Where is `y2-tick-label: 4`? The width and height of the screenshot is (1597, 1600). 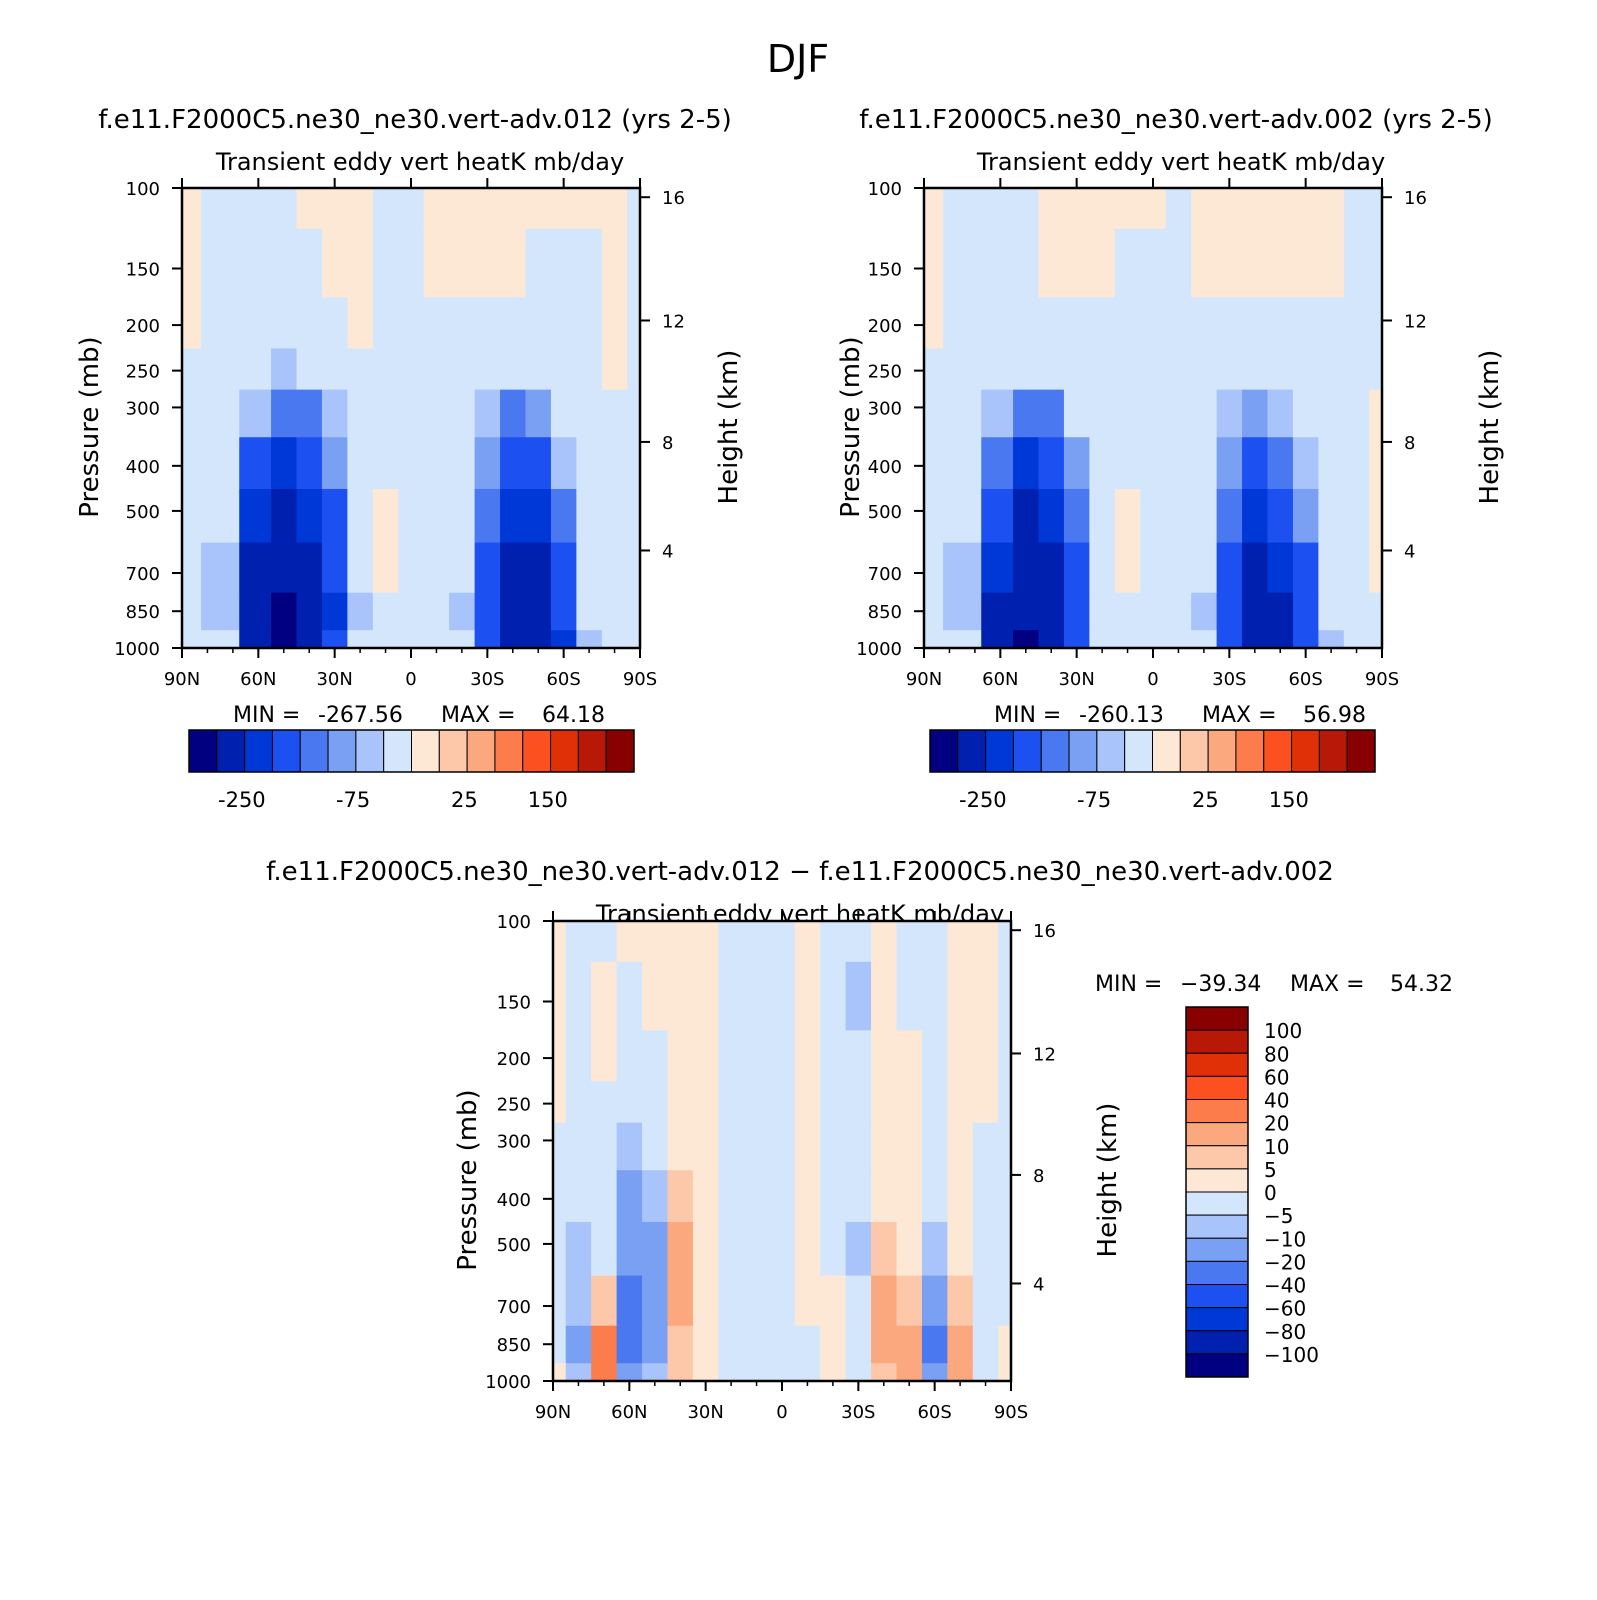 y2-tick-label: 4 is located at coordinates (1038, 1284).